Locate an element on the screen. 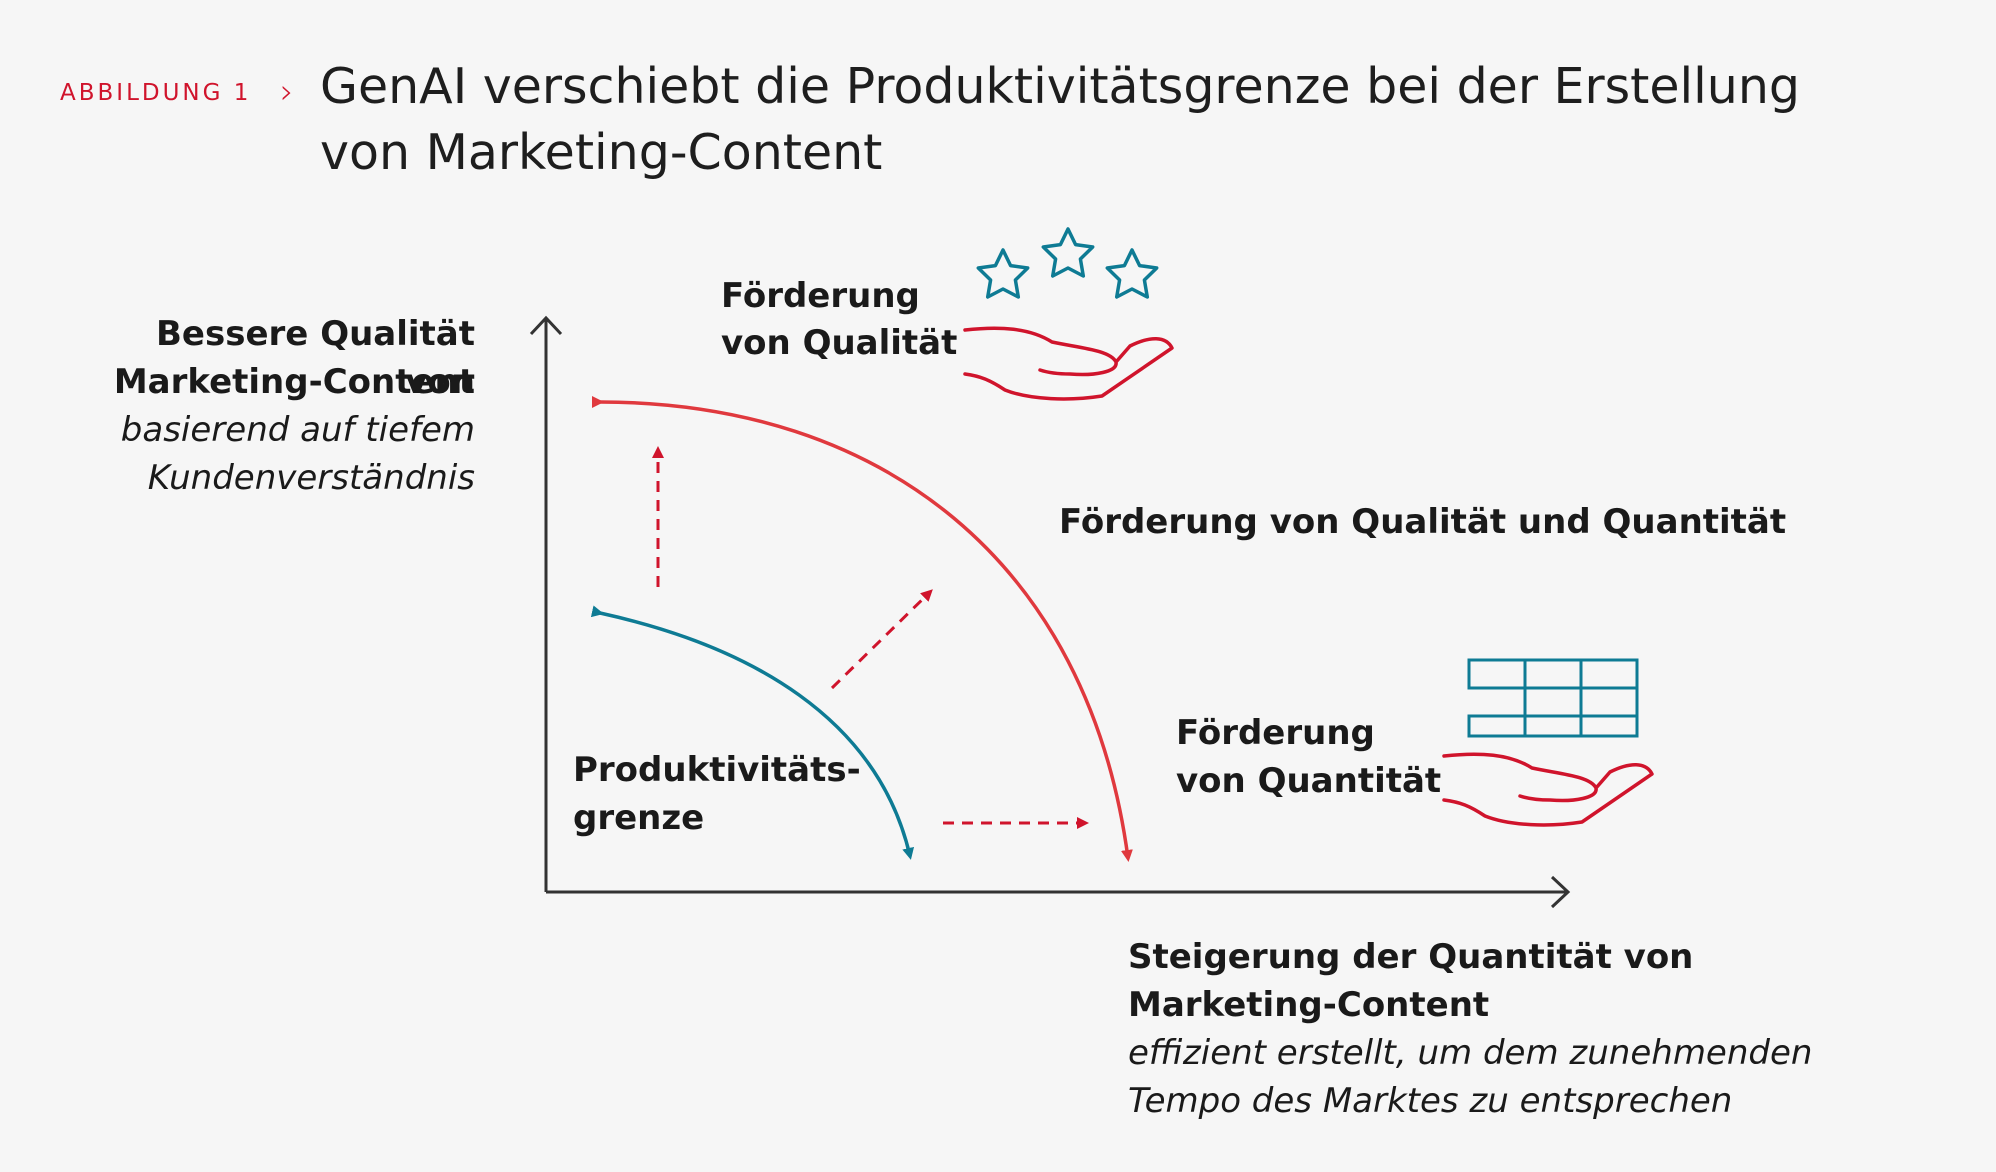  new-frontier-curve is located at coordinates (862, 628).